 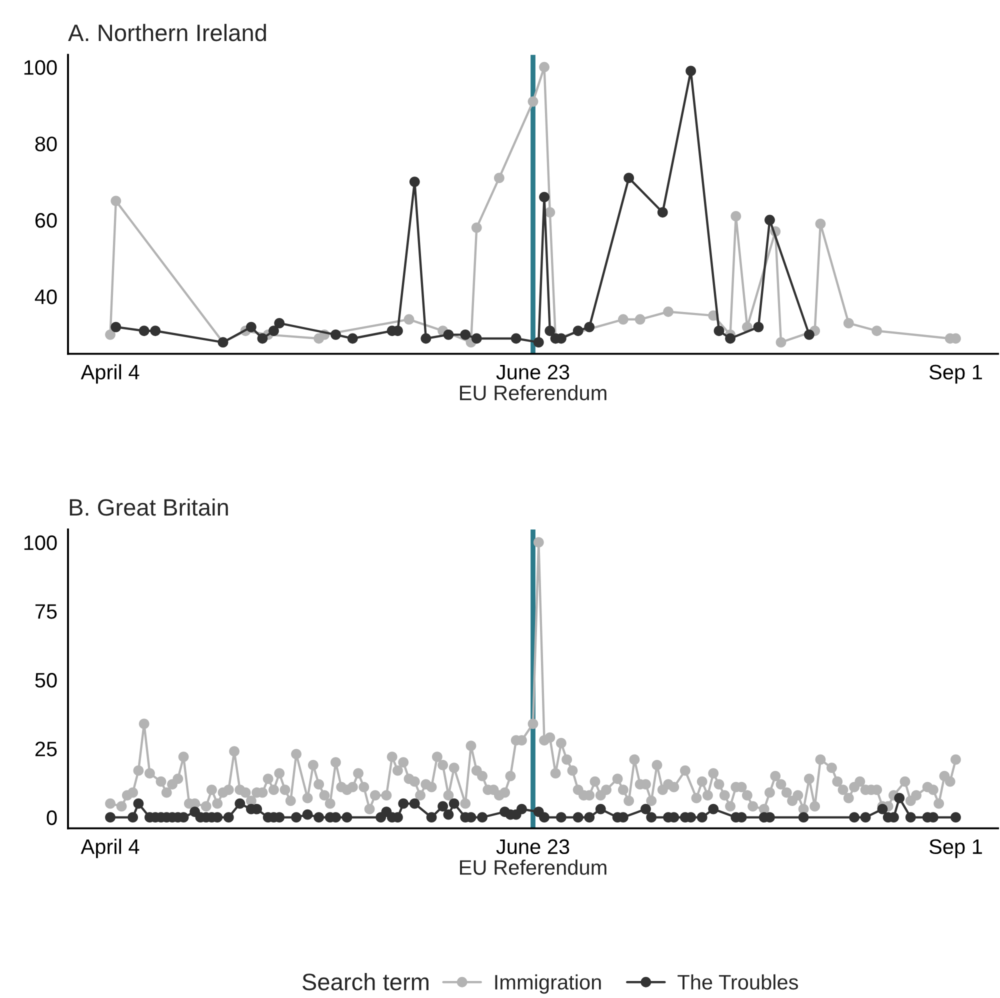 What do you see at coordinates (46, 611) in the screenshot?
I see `y-tick-label: 75` at bounding box center [46, 611].